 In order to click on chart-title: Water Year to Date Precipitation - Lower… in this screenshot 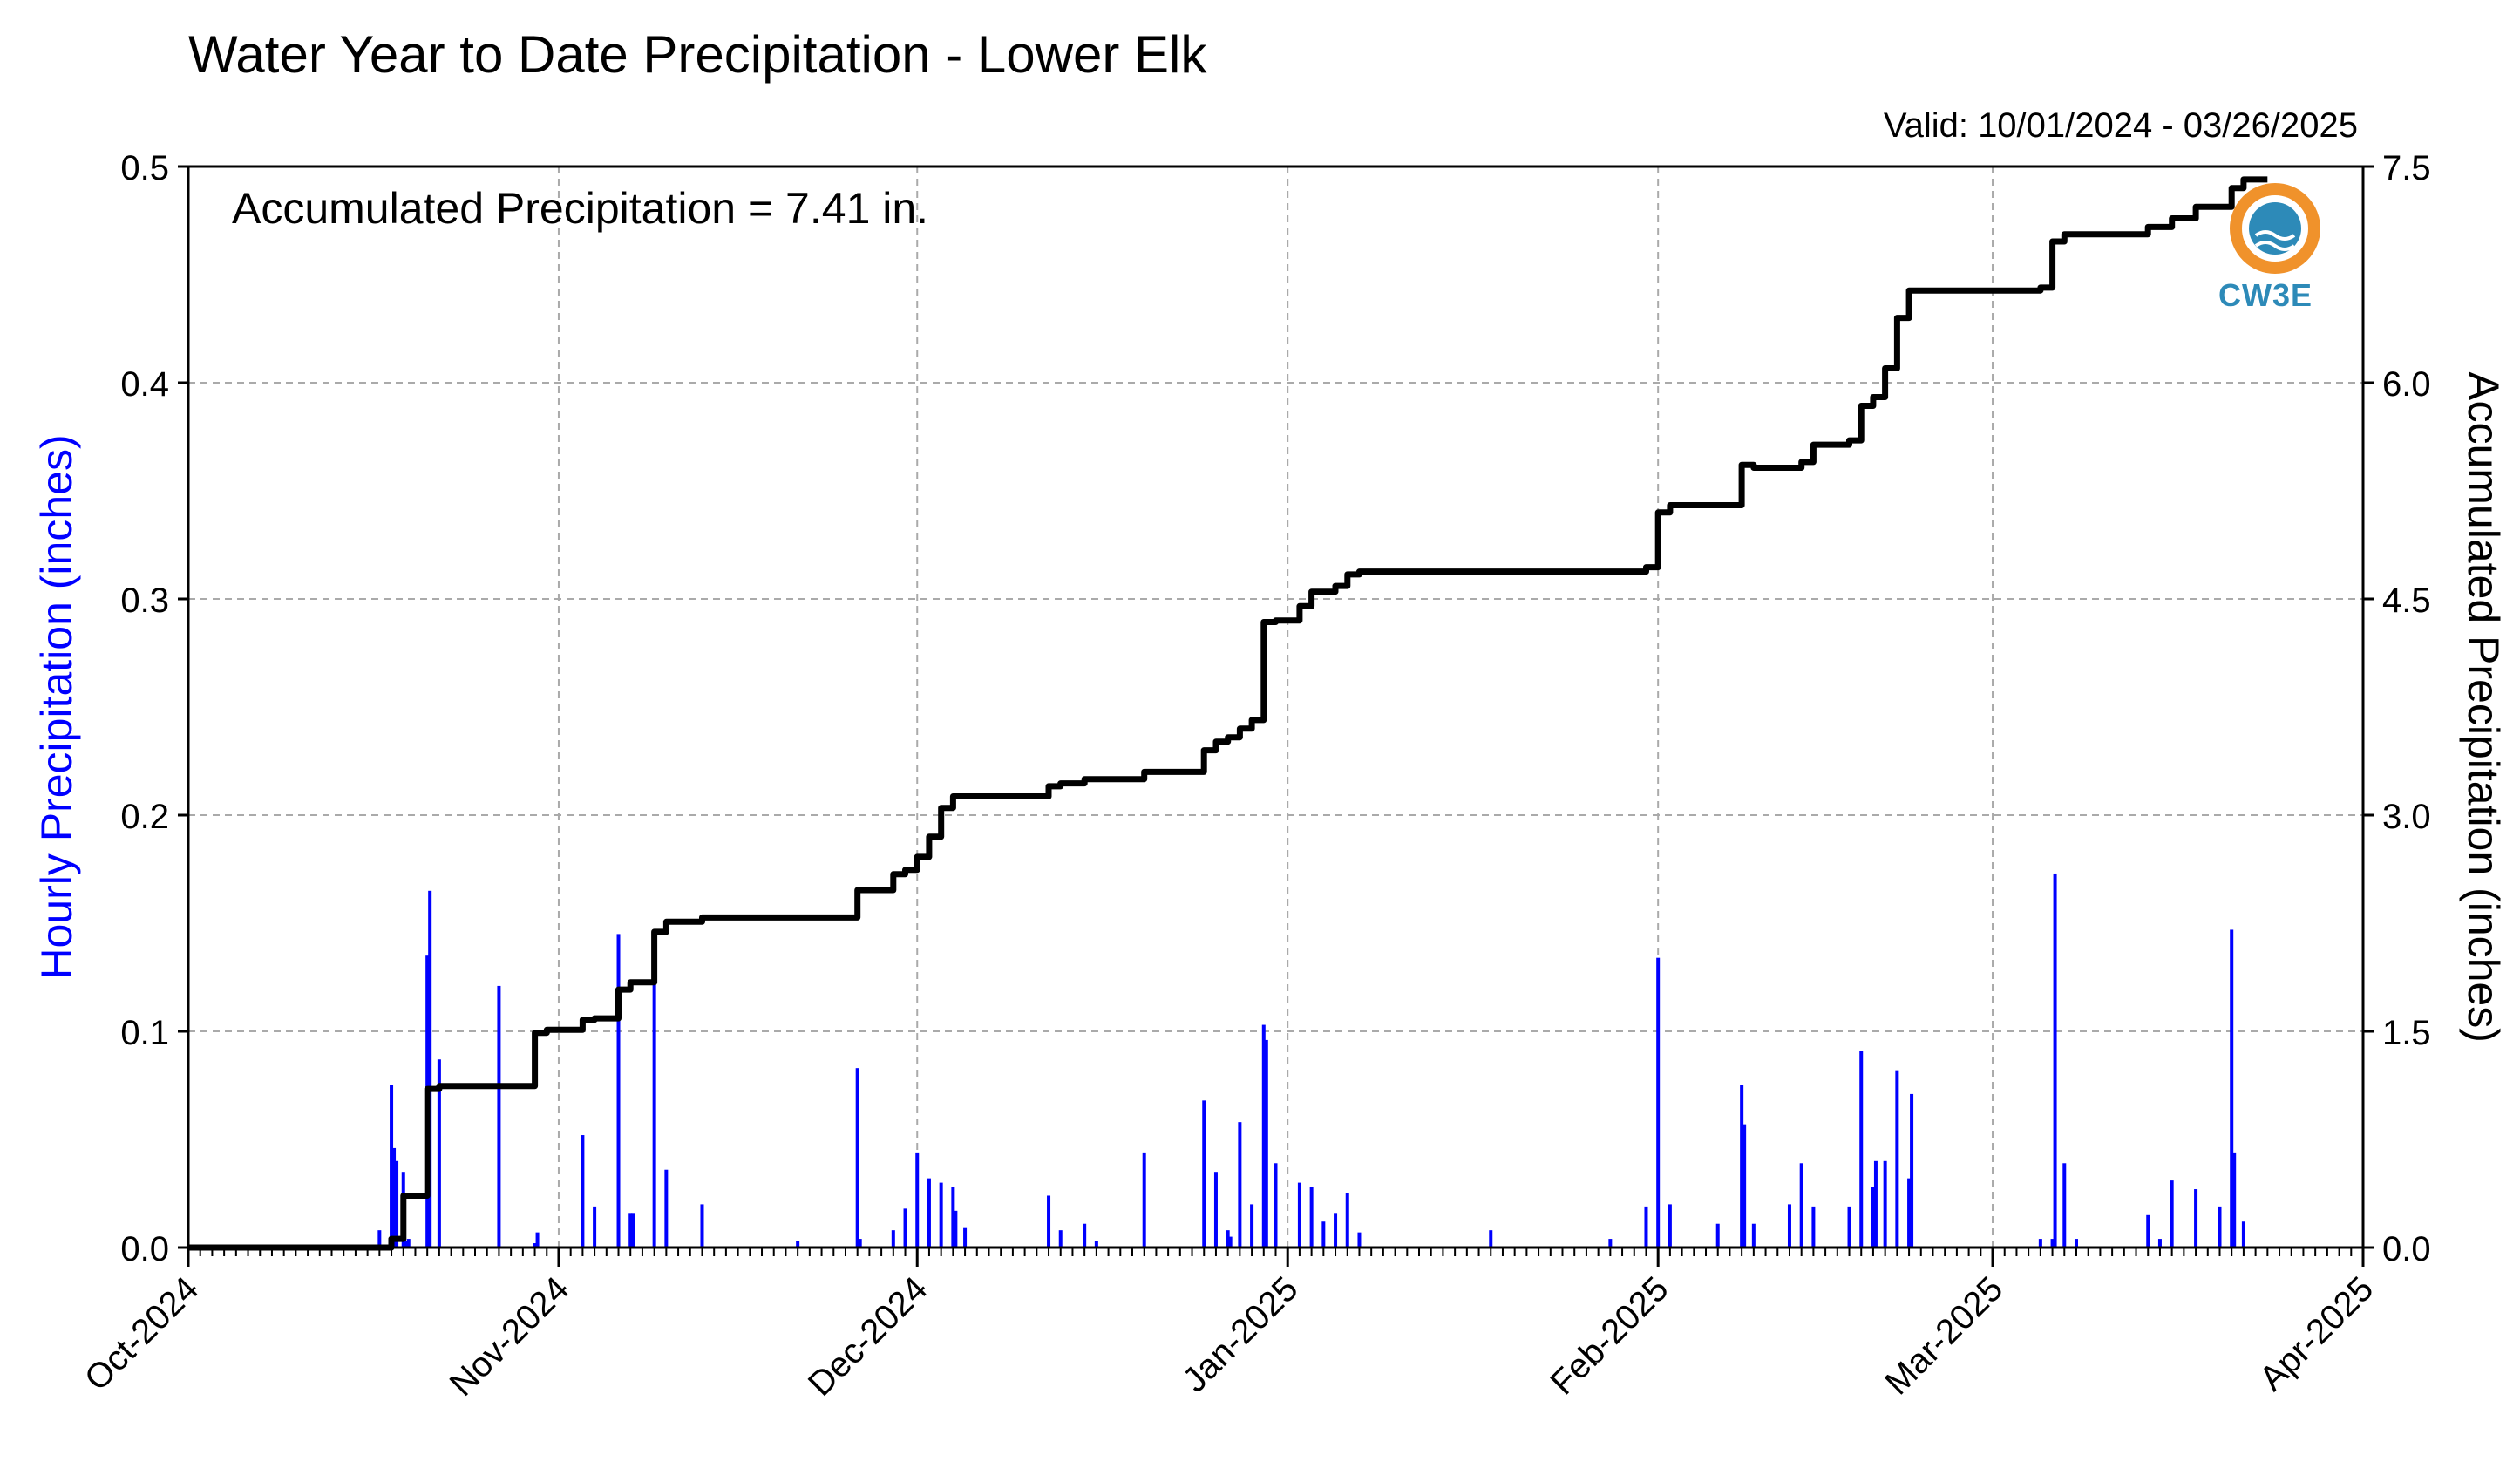, I will do `click(697, 54)`.